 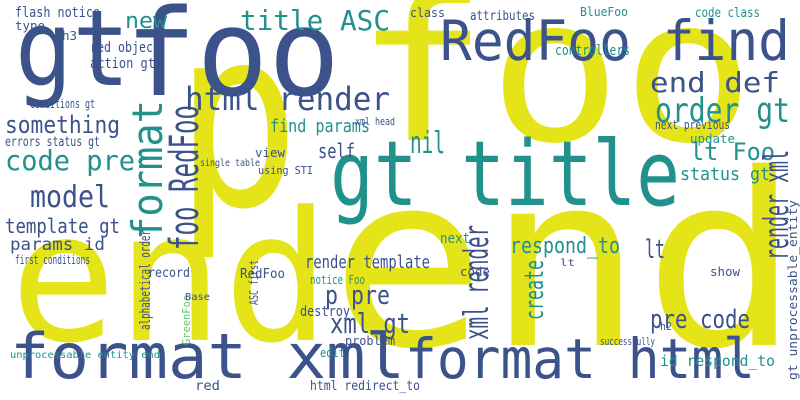 I want to click on word: gt unprocessable_entity, so click(x=793, y=290).